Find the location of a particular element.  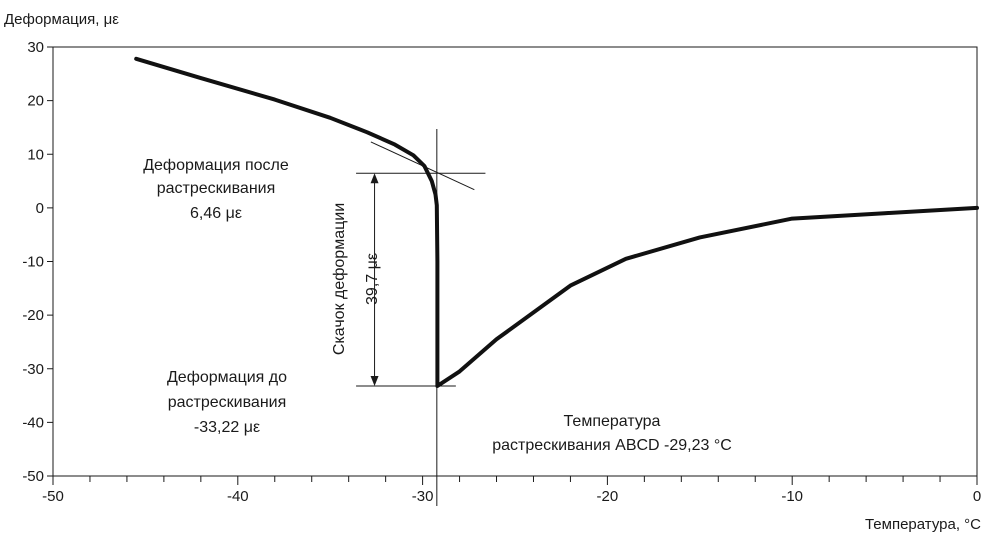

y-tick-label: -30 is located at coordinates (33, 369).